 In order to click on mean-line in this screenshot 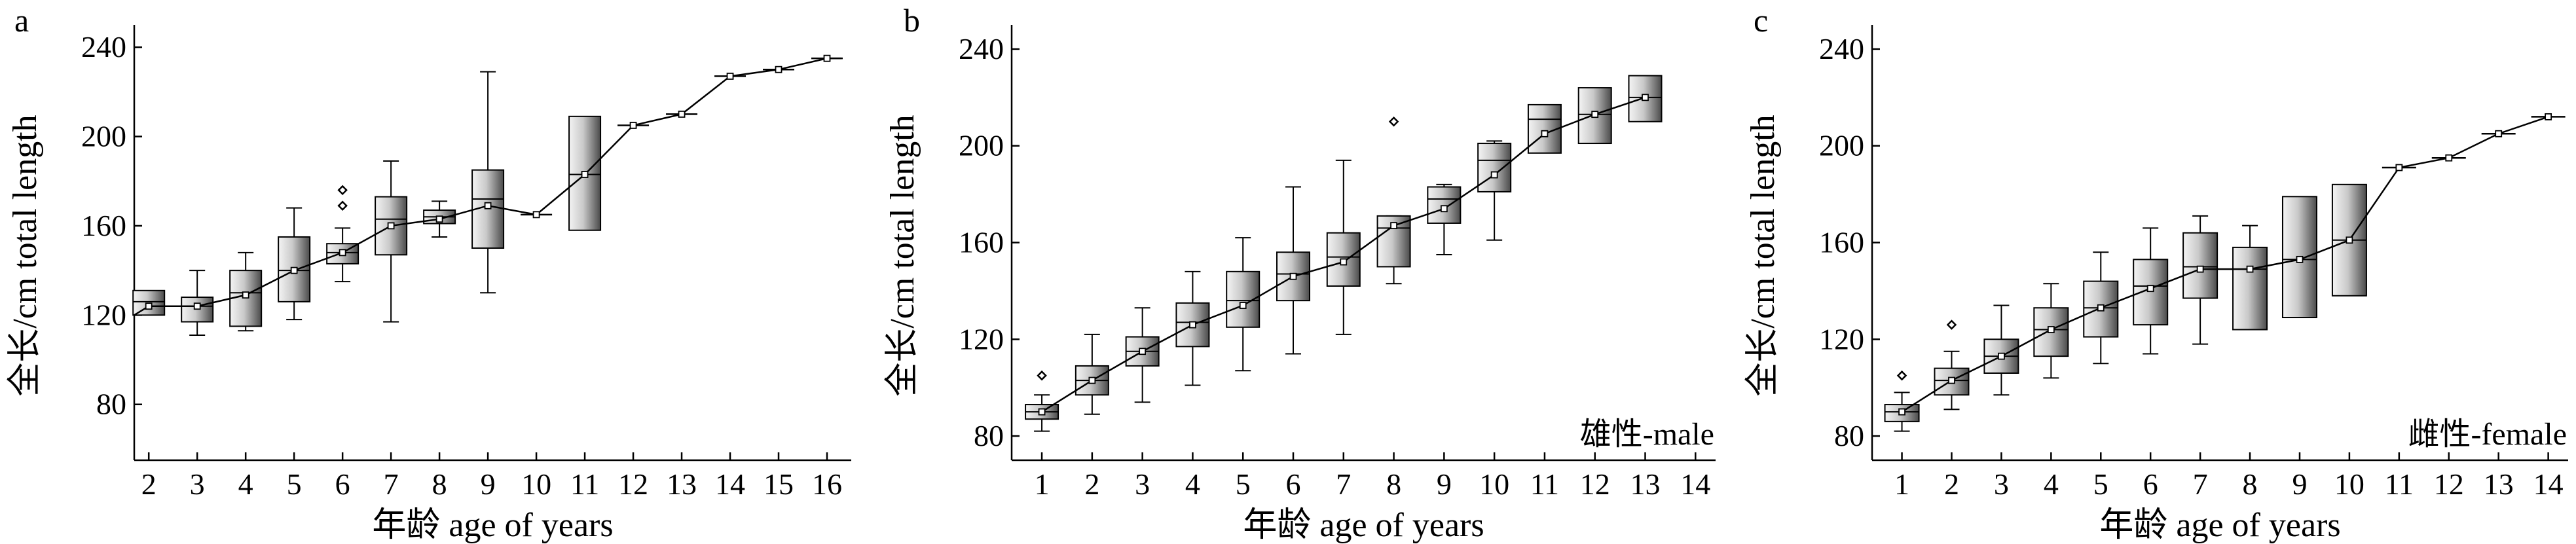, I will do `click(2225, 264)`.